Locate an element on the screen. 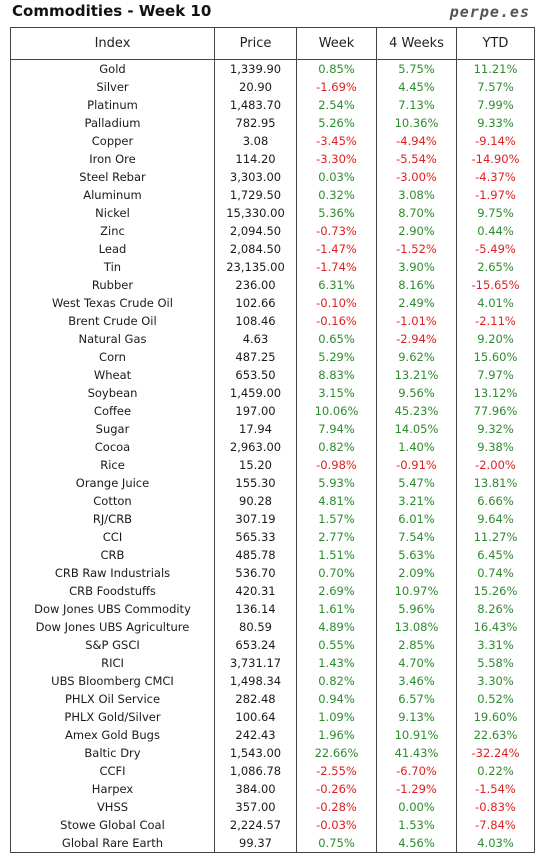  index-cell: Stowe Global Coal is located at coordinates (112, 825).